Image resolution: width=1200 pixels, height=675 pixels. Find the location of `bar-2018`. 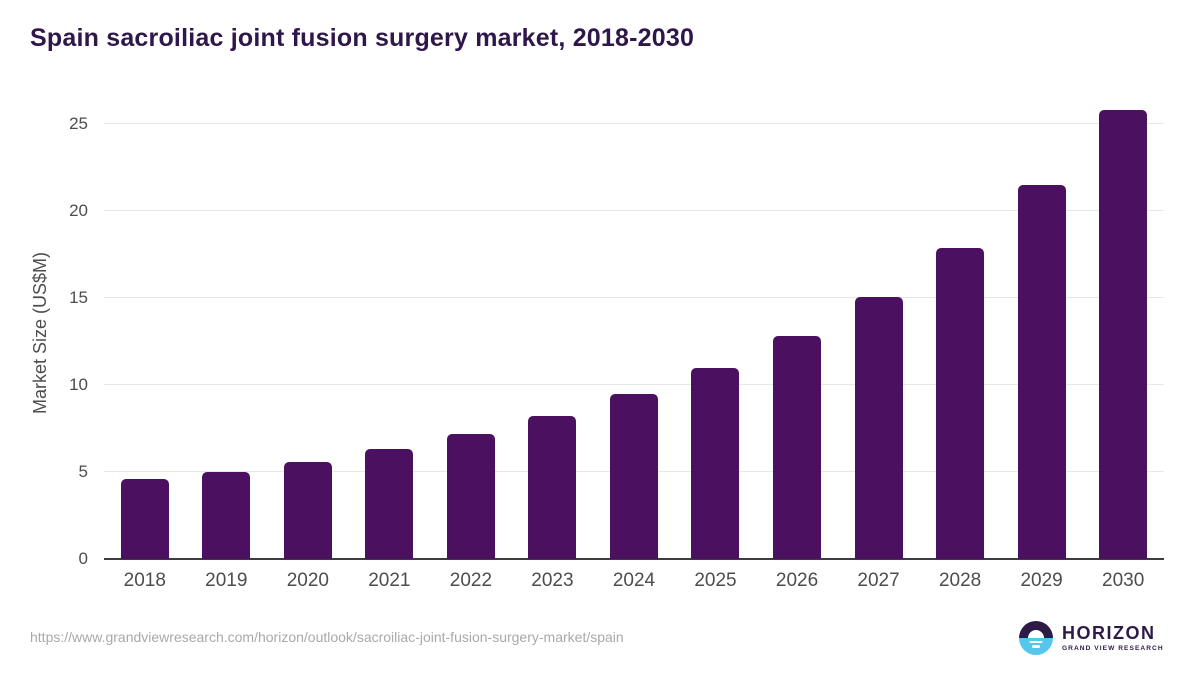

bar-2018 is located at coordinates (144, 519).